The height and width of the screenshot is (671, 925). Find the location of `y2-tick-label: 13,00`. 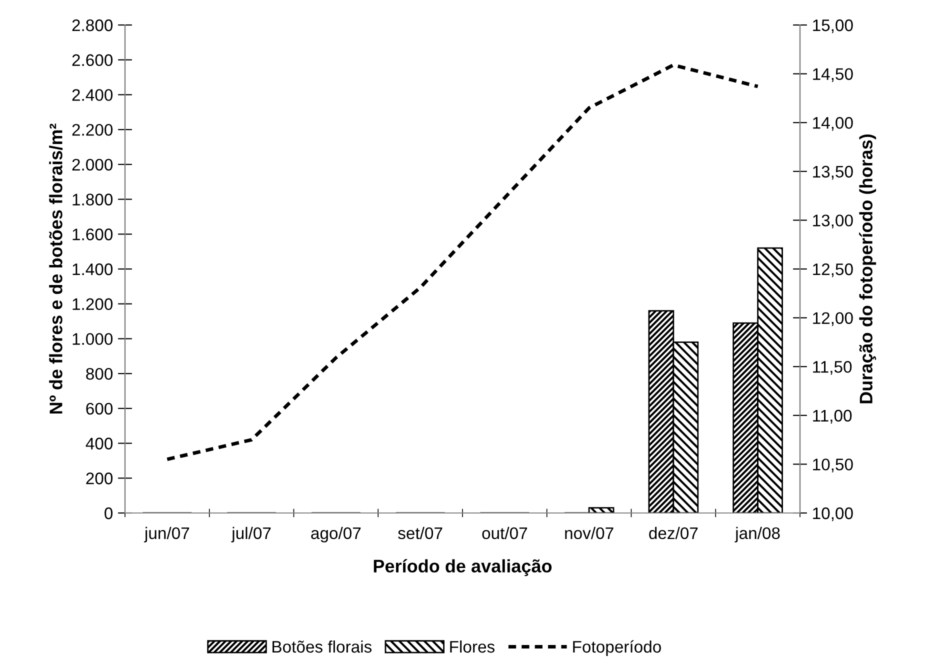

y2-tick-label: 13,00 is located at coordinates (833, 221).